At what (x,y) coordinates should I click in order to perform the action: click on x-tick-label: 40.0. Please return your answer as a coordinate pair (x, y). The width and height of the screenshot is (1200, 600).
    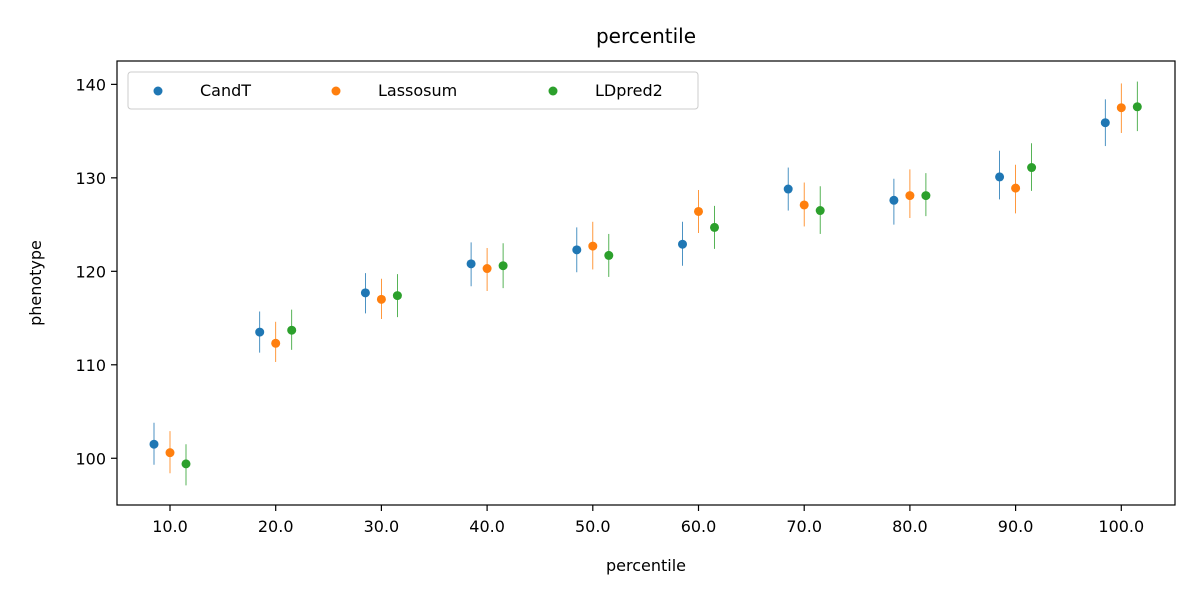
    Looking at the image, I should click on (487, 526).